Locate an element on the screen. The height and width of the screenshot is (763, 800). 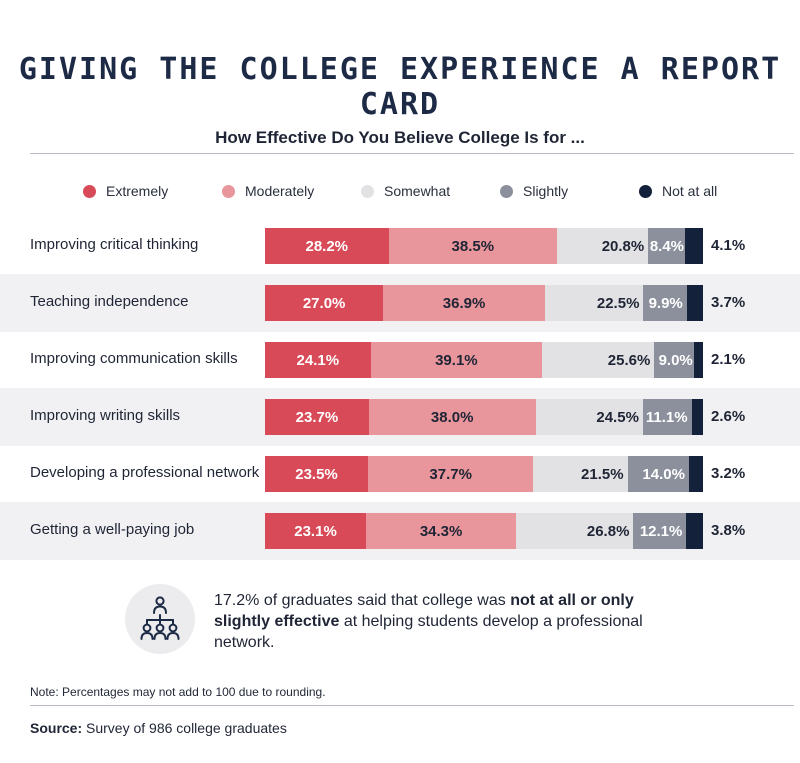
data-label: 27.0% is located at coordinates (324, 303).